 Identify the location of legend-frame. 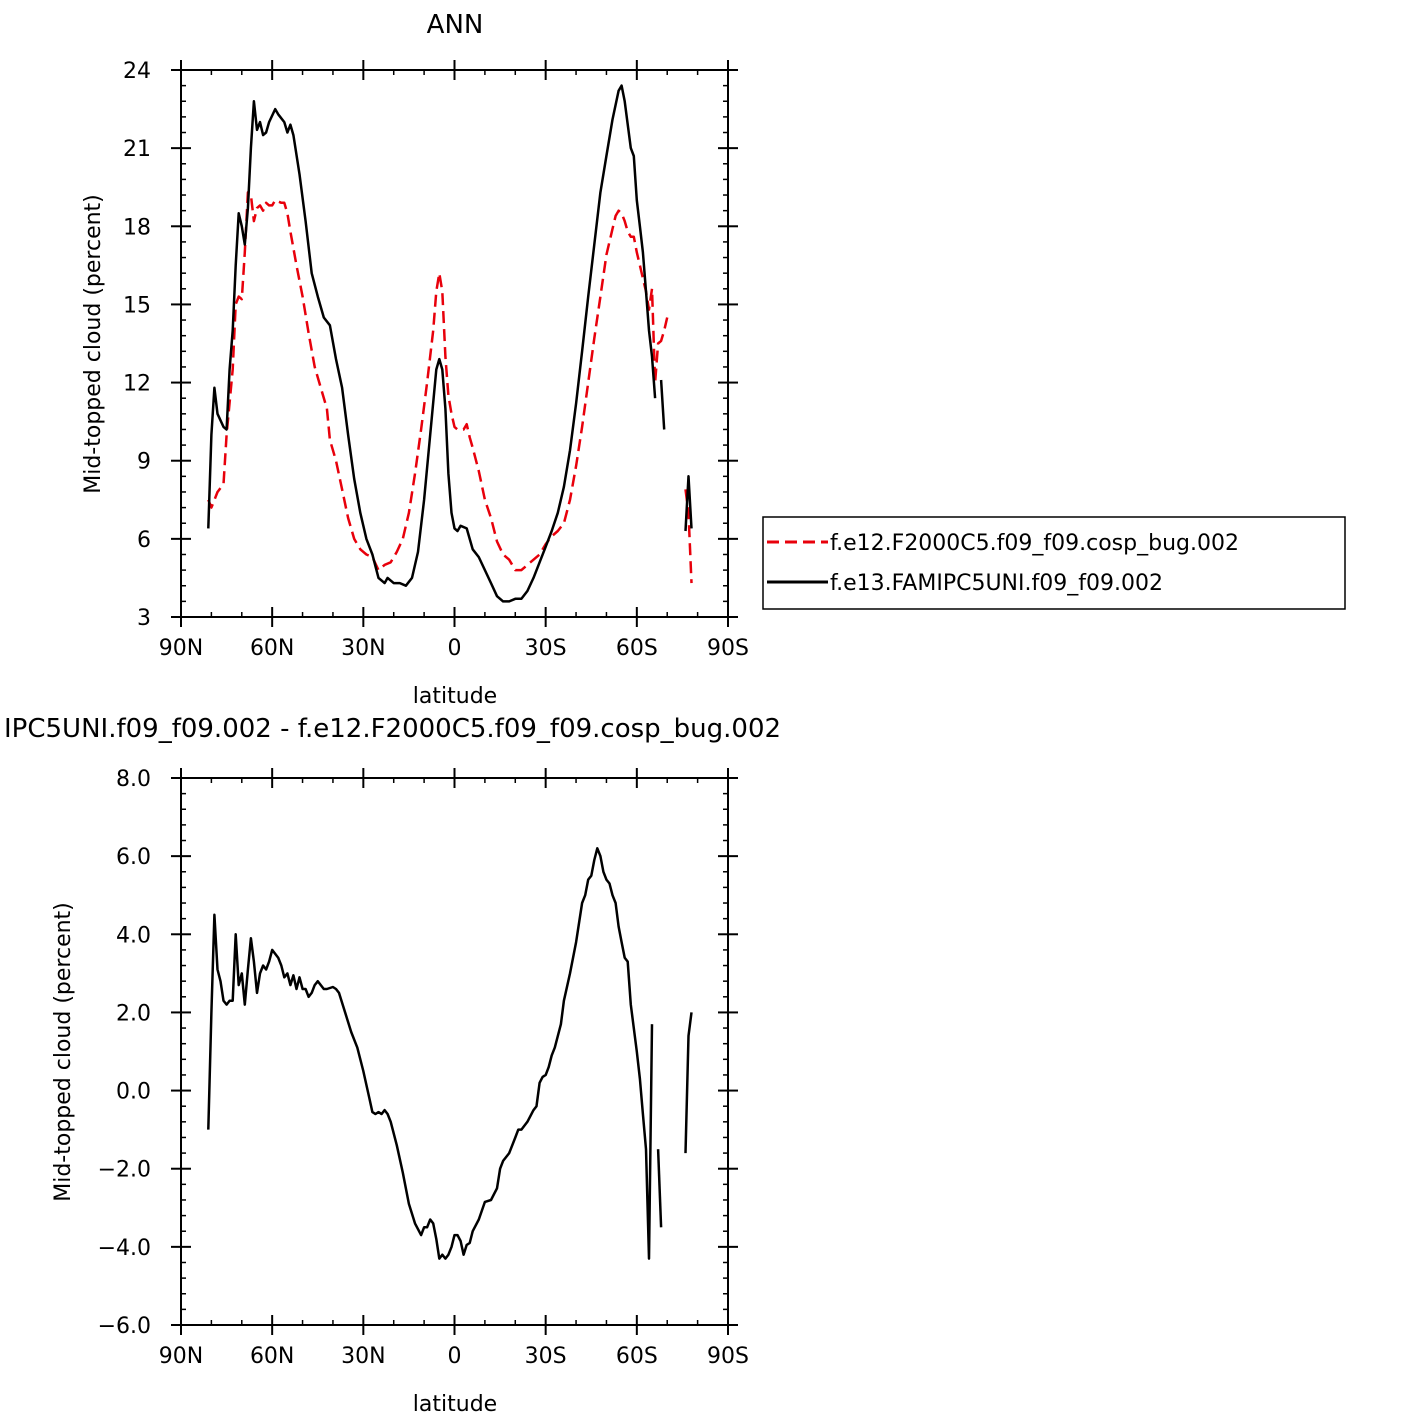
(1054, 563).